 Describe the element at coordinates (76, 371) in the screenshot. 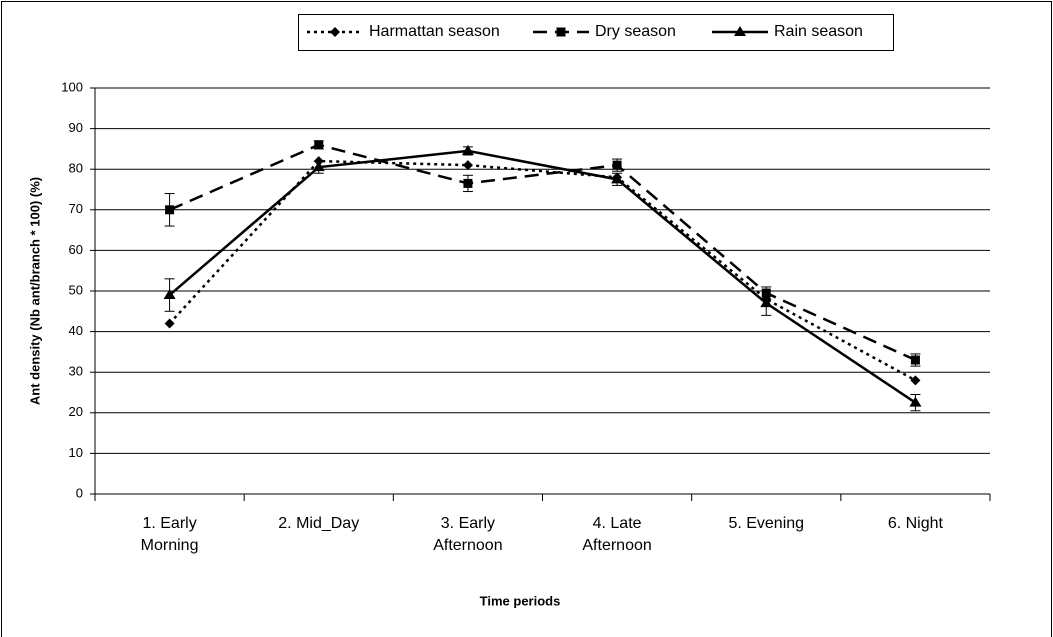

I see `y-tick-label: 30` at that location.